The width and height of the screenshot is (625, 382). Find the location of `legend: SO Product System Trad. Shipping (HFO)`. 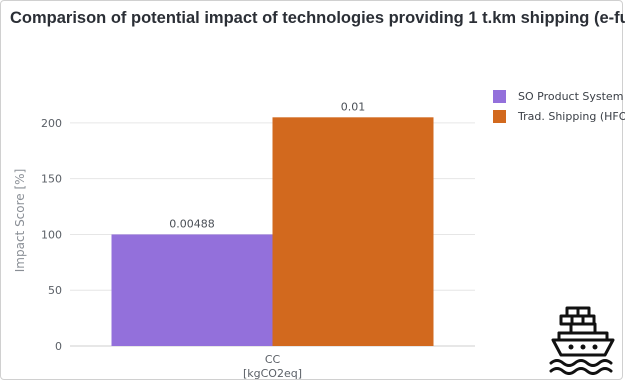

legend: SO Product System Trad. Shipping (HFO) is located at coordinates (559, 106).